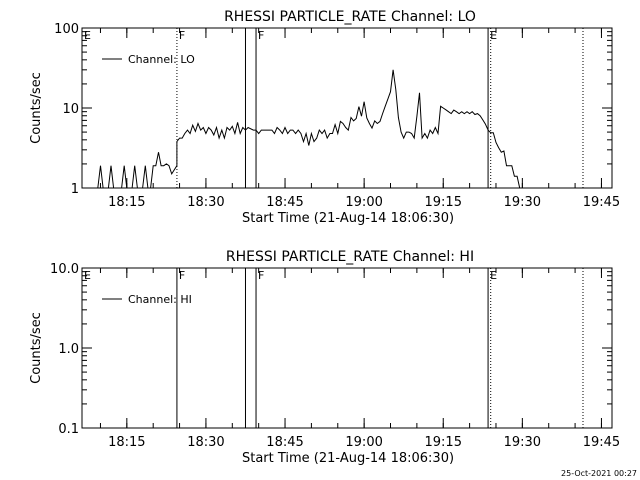 The image size is (640, 480). Describe the element at coordinates (64, 269) in the screenshot. I see `y-tick-label: 10.0` at that location.